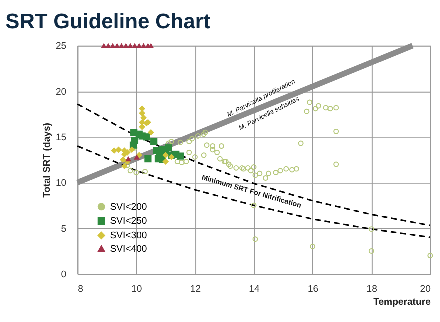 This screenshot has height=322, width=440. I want to click on y-tick-label: 25, so click(61, 46).